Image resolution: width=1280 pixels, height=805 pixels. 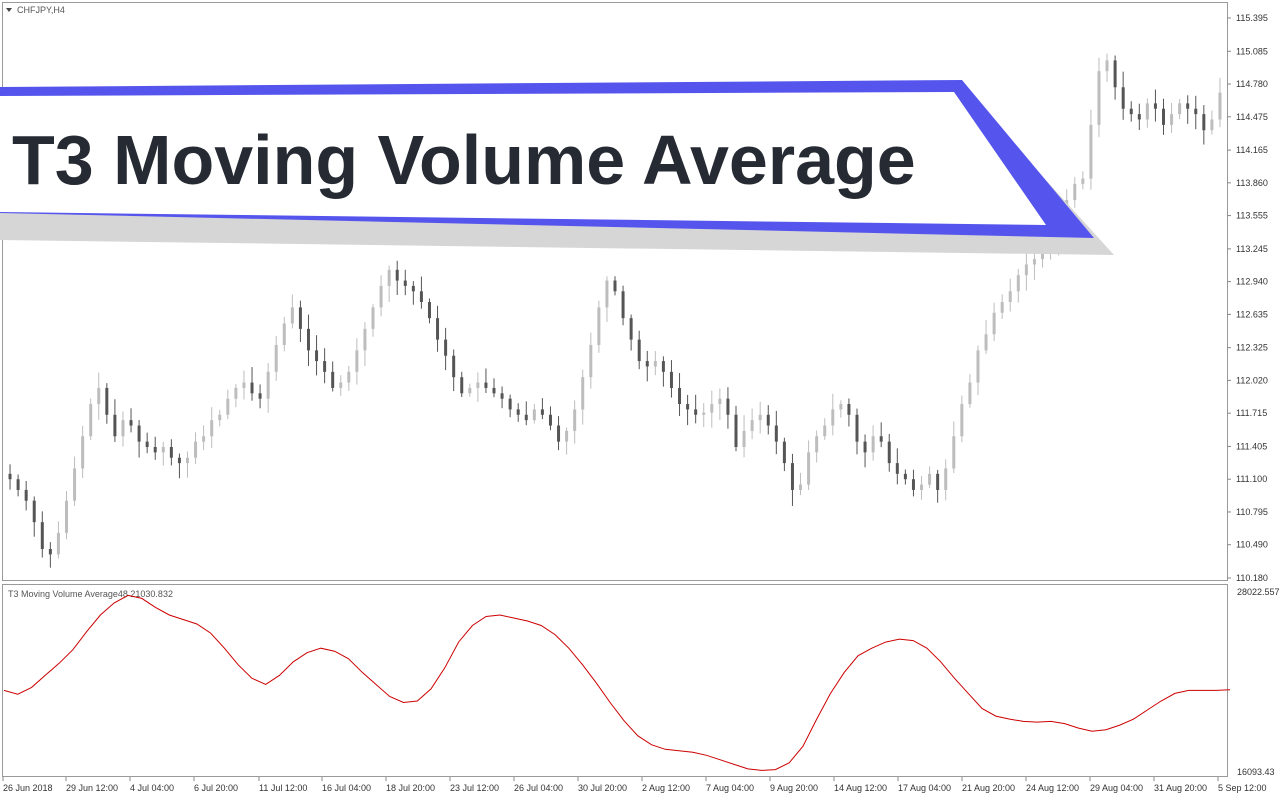 I want to click on time-tick-label: 29 Jun 12:00, so click(x=92, y=788).